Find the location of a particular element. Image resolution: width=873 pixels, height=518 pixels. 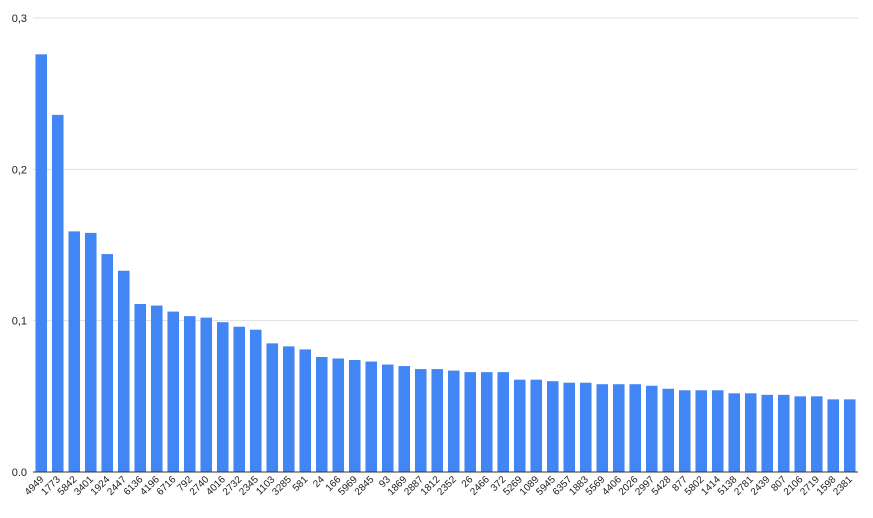

y-tick-label: 0,2 is located at coordinates (19, 170).